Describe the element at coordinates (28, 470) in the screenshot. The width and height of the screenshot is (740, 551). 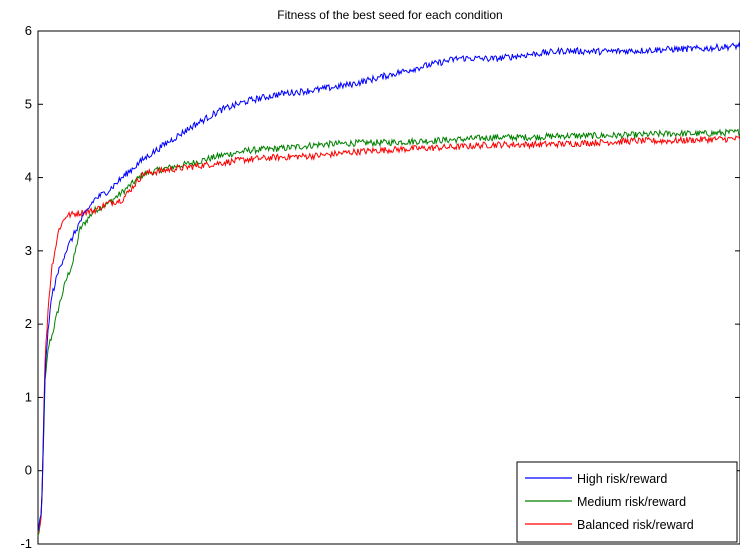
I see `y-tick-label: 0` at that location.